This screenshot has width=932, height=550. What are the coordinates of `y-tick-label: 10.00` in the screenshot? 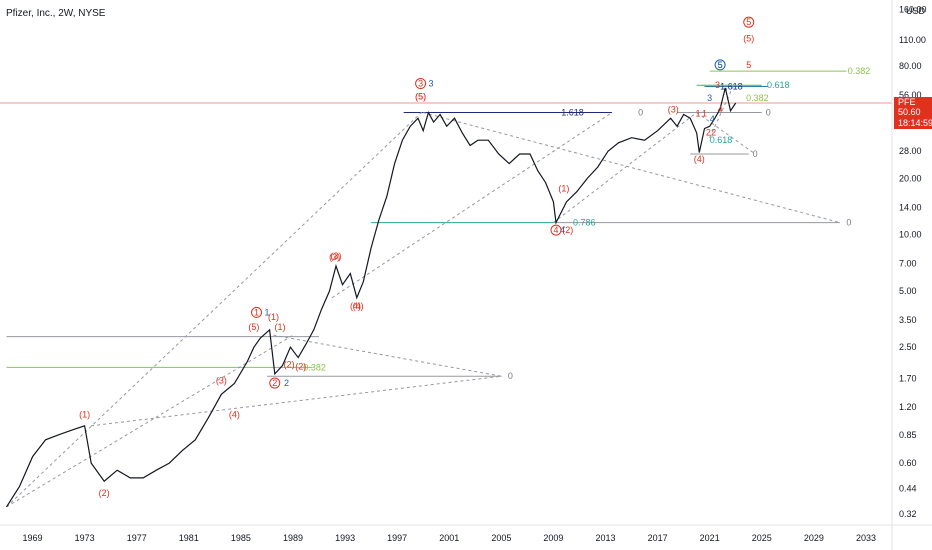 It's located at (910, 235).